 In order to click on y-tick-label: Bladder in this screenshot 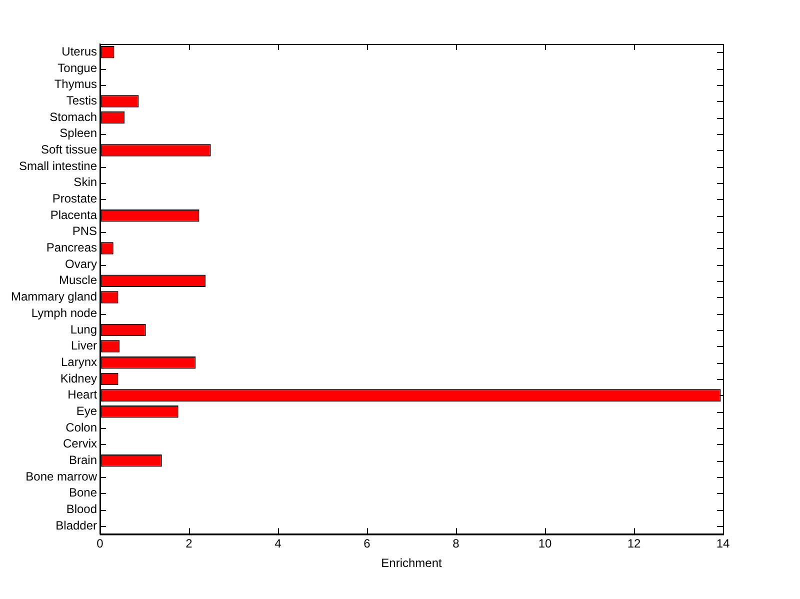, I will do `click(77, 525)`.